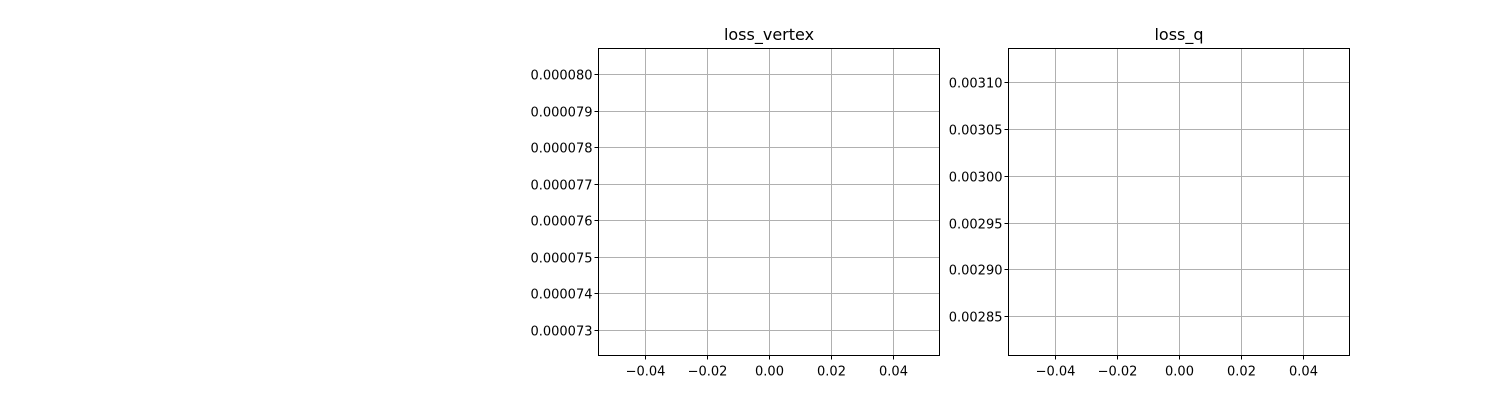 The width and height of the screenshot is (1500, 400). What do you see at coordinates (561, 332) in the screenshot?
I see `y-tick-label: 0.000073` at bounding box center [561, 332].